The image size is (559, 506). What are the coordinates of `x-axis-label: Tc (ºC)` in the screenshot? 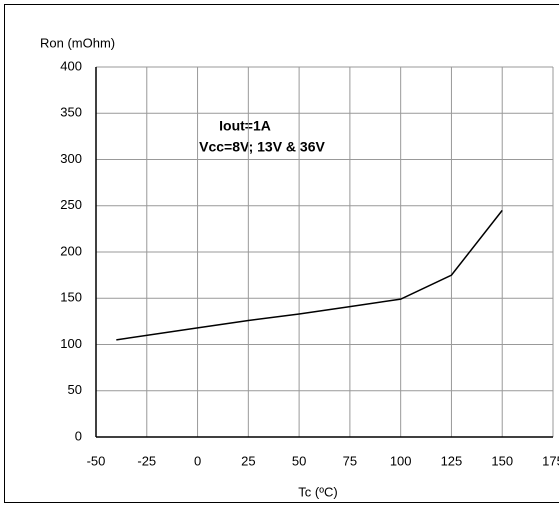 It's located at (317, 491).